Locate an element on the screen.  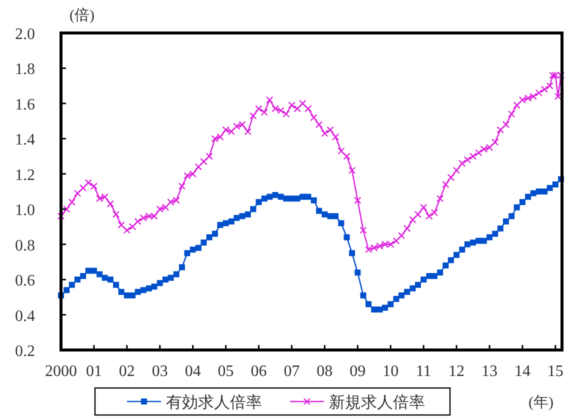
x-tick-label: 10 is located at coordinates (390, 371).